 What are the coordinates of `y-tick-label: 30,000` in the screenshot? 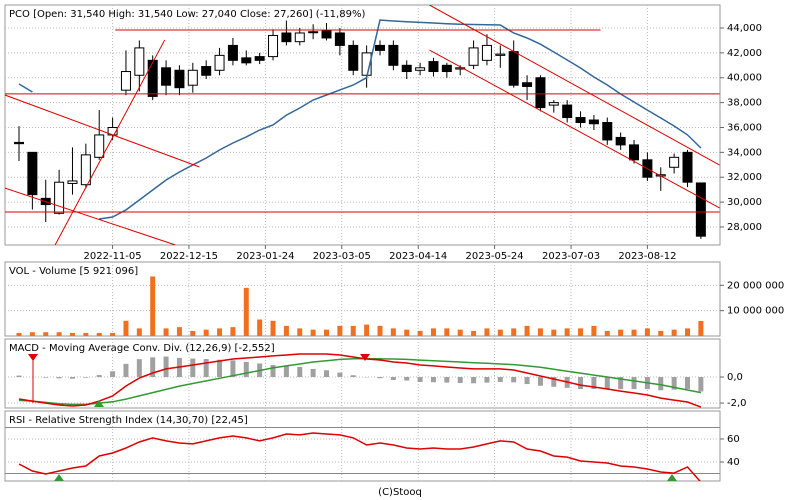 It's located at (744, 202).